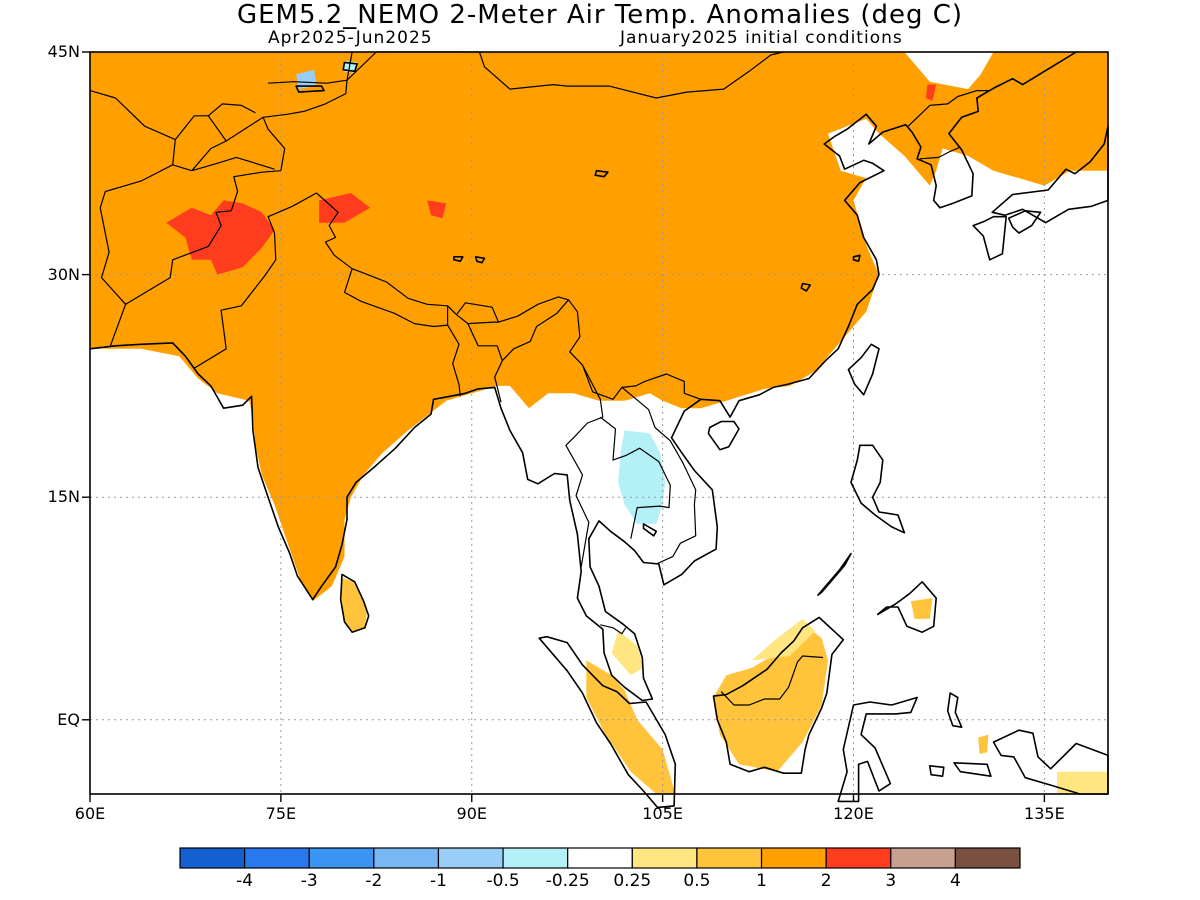 This screenshot has height=900, width=1200. I want to click on thai-malay-border, so click(613, 629).